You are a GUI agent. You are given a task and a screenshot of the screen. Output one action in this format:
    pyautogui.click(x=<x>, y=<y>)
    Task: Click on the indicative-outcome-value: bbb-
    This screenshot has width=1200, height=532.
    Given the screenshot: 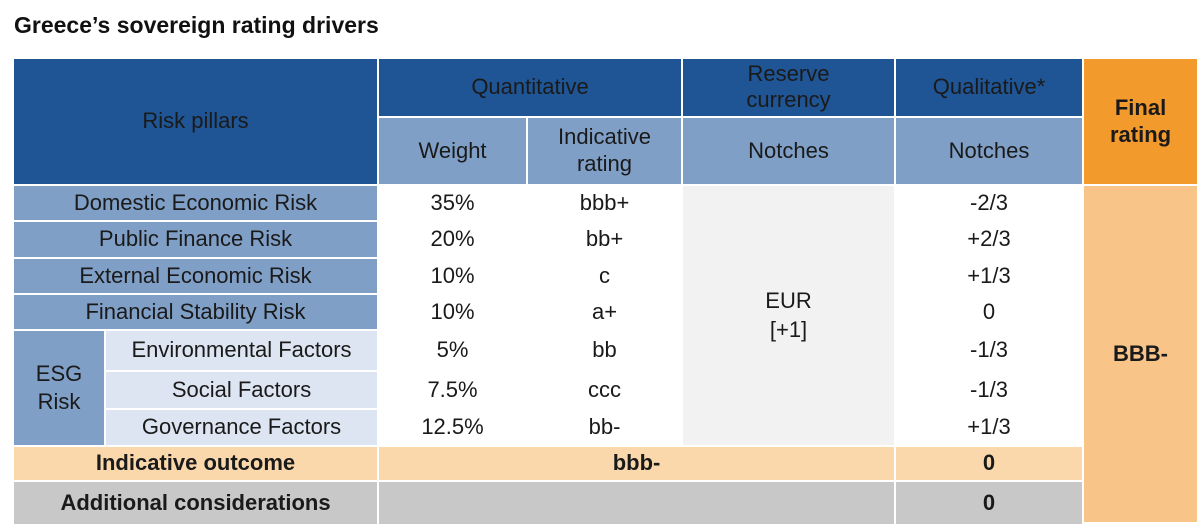 What is the action you would take?
    pyautogui.click(x=638, y=464)
    